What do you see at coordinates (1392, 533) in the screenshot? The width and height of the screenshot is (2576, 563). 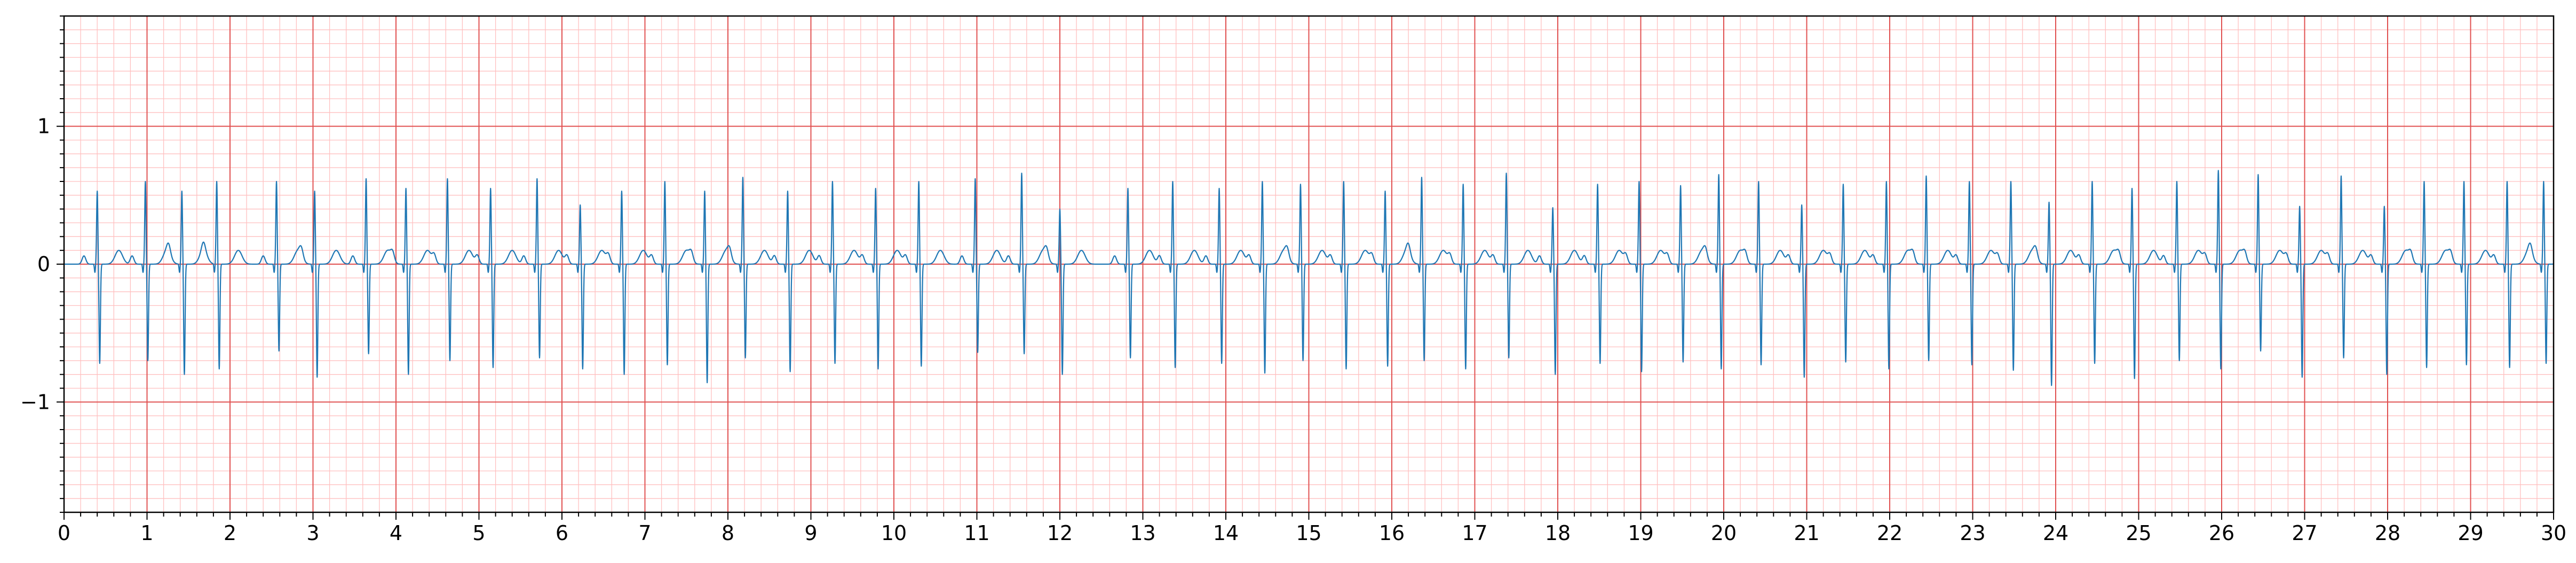 I see `x-tick-label: 16` at bounding box center [1392, 533].